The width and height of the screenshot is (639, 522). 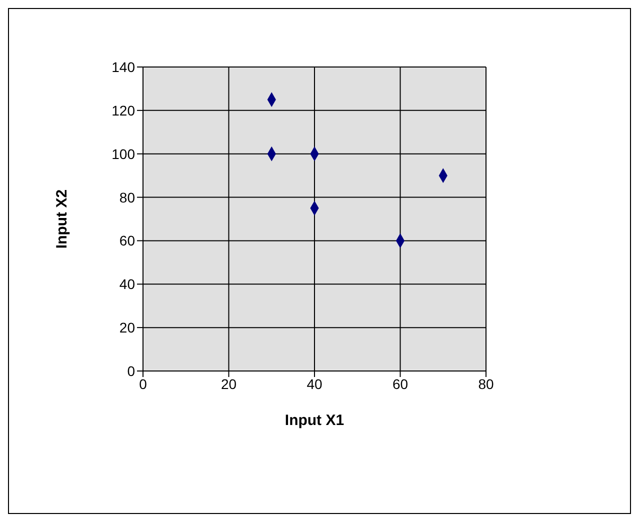 What do you see at coordinates (61, 219) in the screenshot?
I see `y-axis-title: Input X2` at bounding box center [61, 219].